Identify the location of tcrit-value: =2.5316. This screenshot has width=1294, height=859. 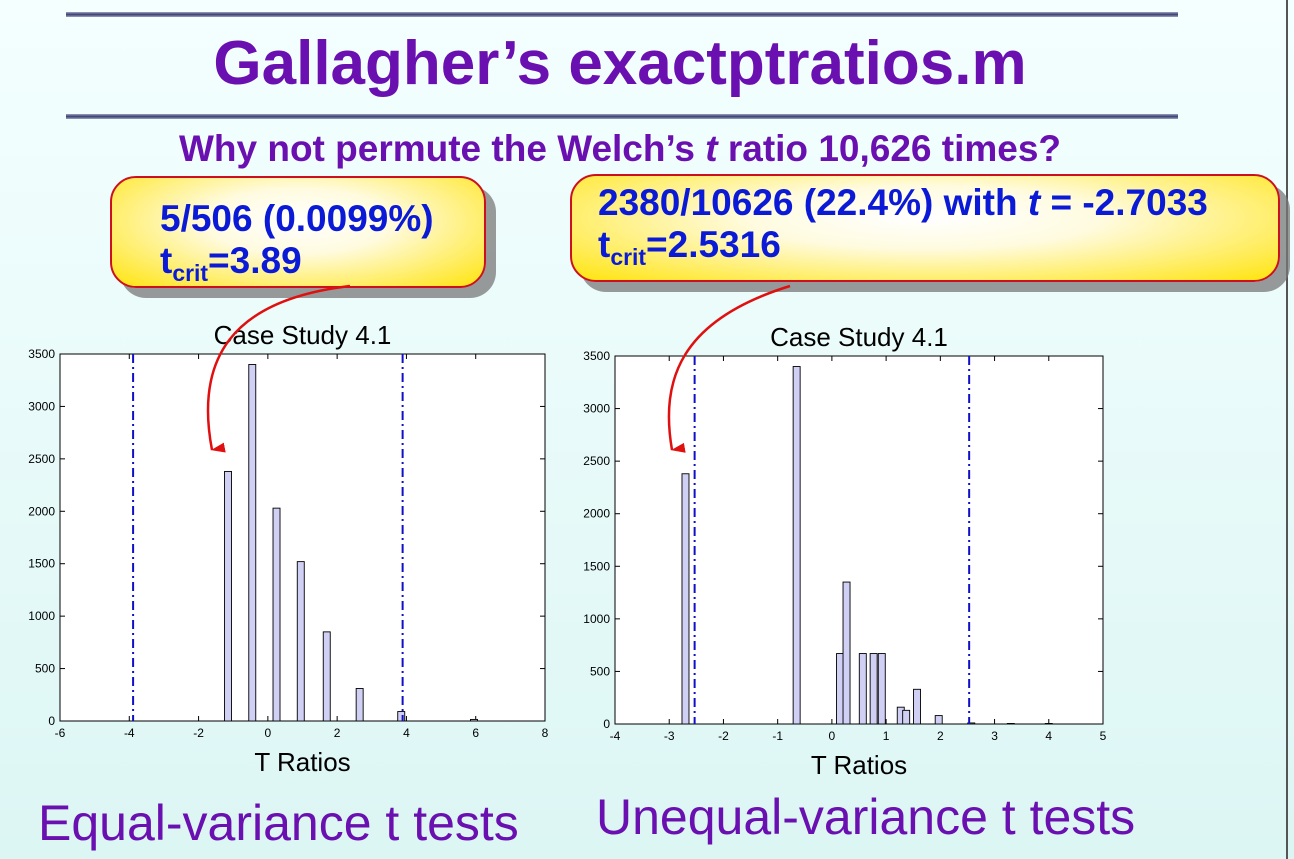
(713, 244).